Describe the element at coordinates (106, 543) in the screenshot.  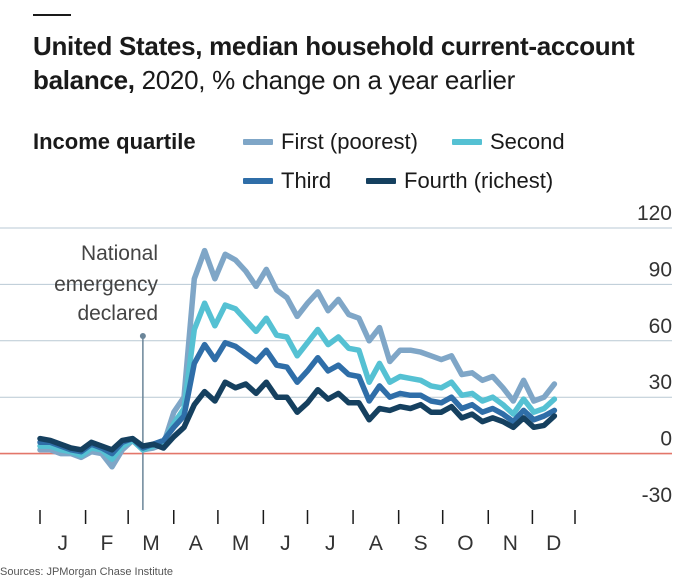
I see `x-tick-label: F` at that location.